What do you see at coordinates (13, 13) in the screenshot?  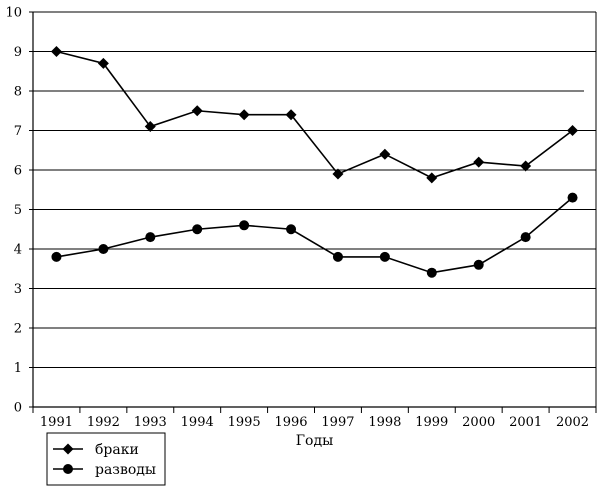 I see `y-tick-label-10: 10` at bounding box center [13, 13].